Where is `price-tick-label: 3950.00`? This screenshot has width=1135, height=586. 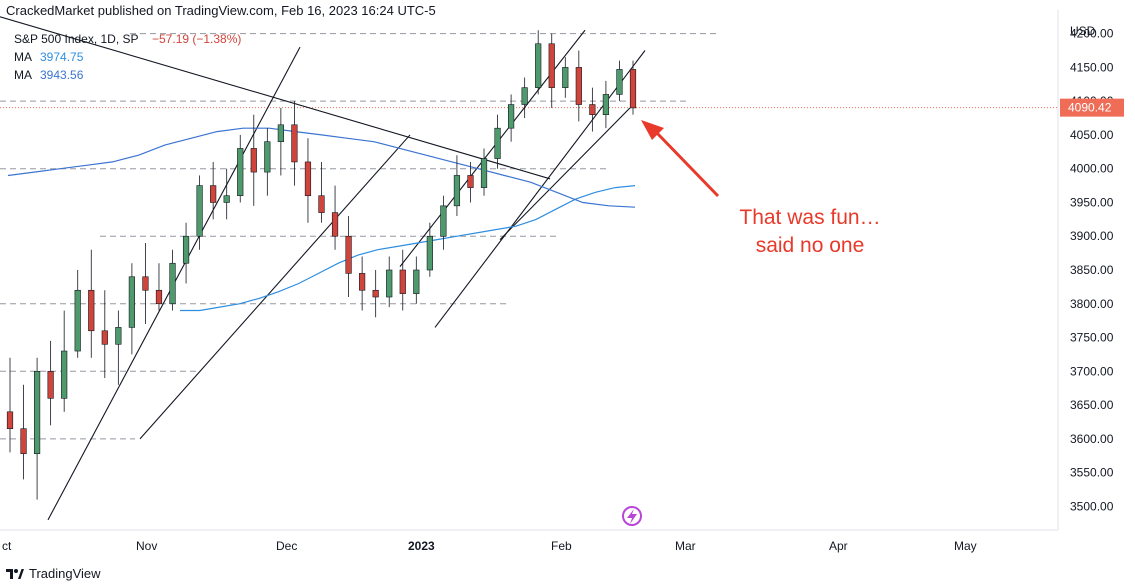 price-tick-label: 3950.00 is located at coordinates (1092, 202).